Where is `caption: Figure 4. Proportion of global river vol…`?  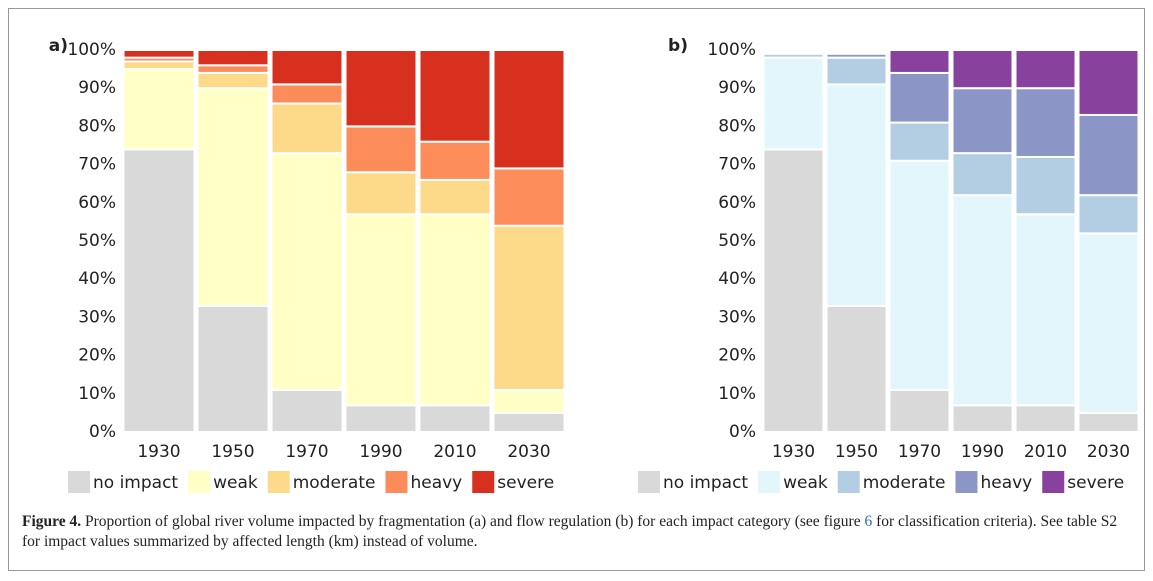
caption: Figure 4. Proportion of global river vol… is located at coordinates (572, 532).